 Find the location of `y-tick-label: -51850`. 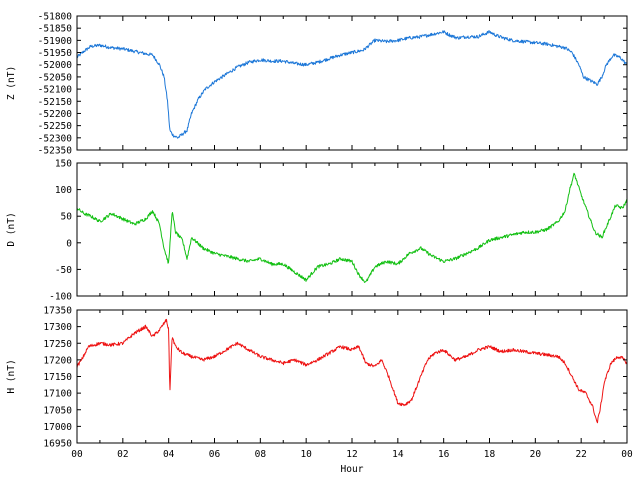

y-tick-label: -51850 is located at coordinates (55, 29).